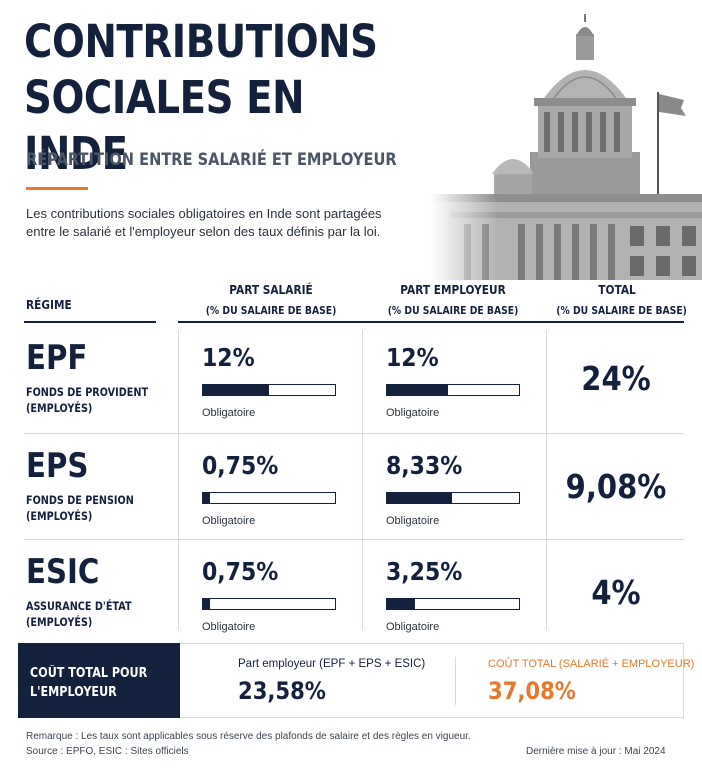 The image size is (702, 768). What do you see at coordinates (211, 160) in the screenshot?
I see `page-subtitle: RÉPARTITION ENTRE SALARIÉ ET EMPLOYEUR` at bounding box center [211, 160].